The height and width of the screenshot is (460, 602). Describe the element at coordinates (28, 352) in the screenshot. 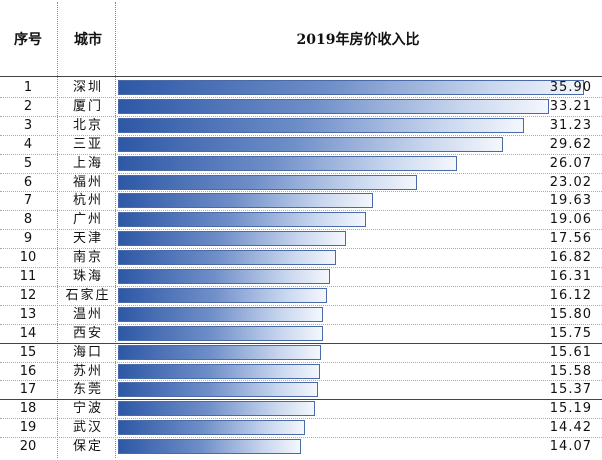

I see `rank-label: 15` at that location.